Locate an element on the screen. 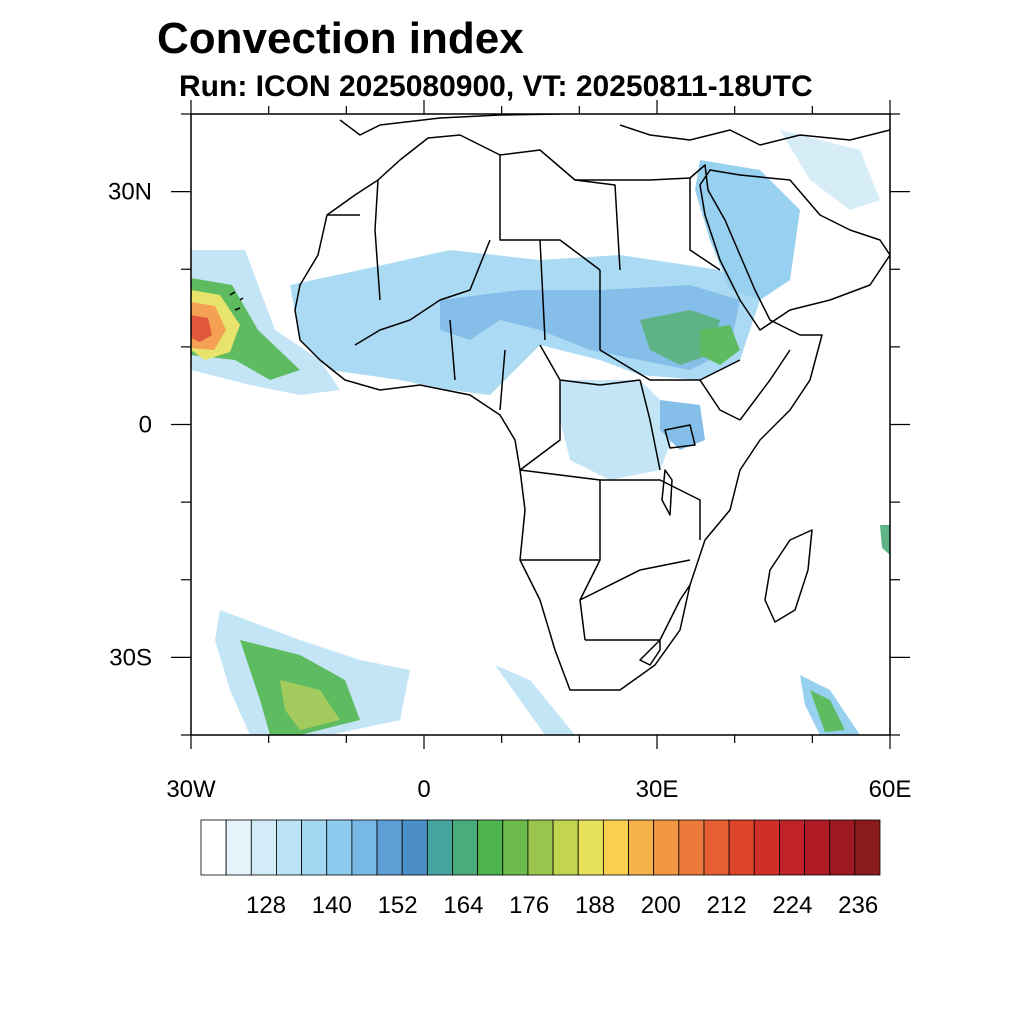 This screenshot has height=1024, width=1024. colorbar-label: 188 is located at coordinates (595, 905).